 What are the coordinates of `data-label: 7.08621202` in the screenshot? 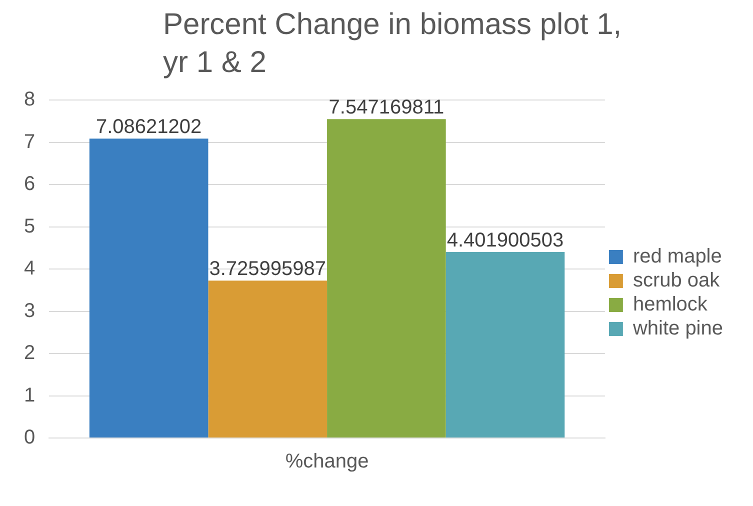 It's located at (149, 127).